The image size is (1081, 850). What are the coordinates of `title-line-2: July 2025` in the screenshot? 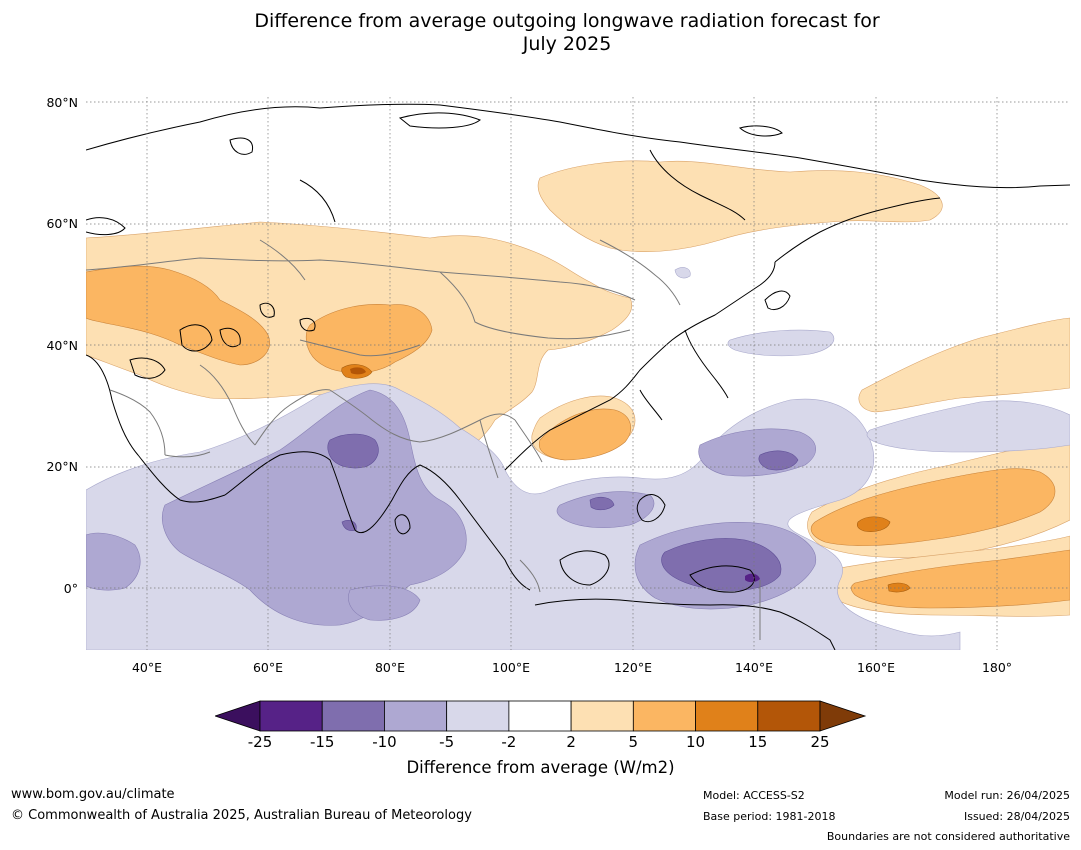 It's located at (567, 44).